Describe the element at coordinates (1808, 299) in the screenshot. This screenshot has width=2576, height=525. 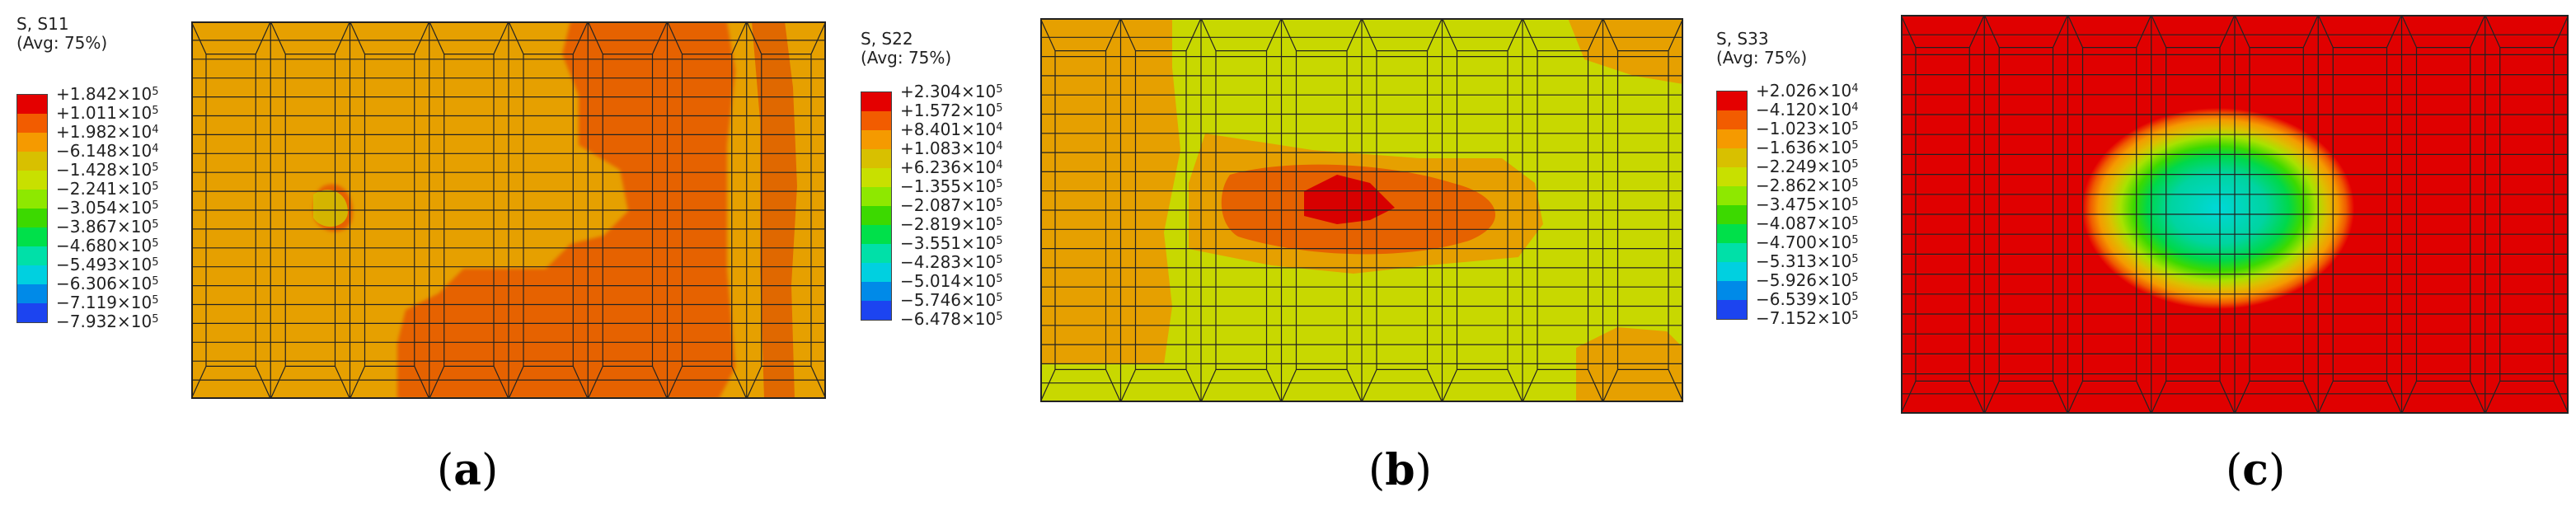
I see `scale-value: −6.539×105` at that location.